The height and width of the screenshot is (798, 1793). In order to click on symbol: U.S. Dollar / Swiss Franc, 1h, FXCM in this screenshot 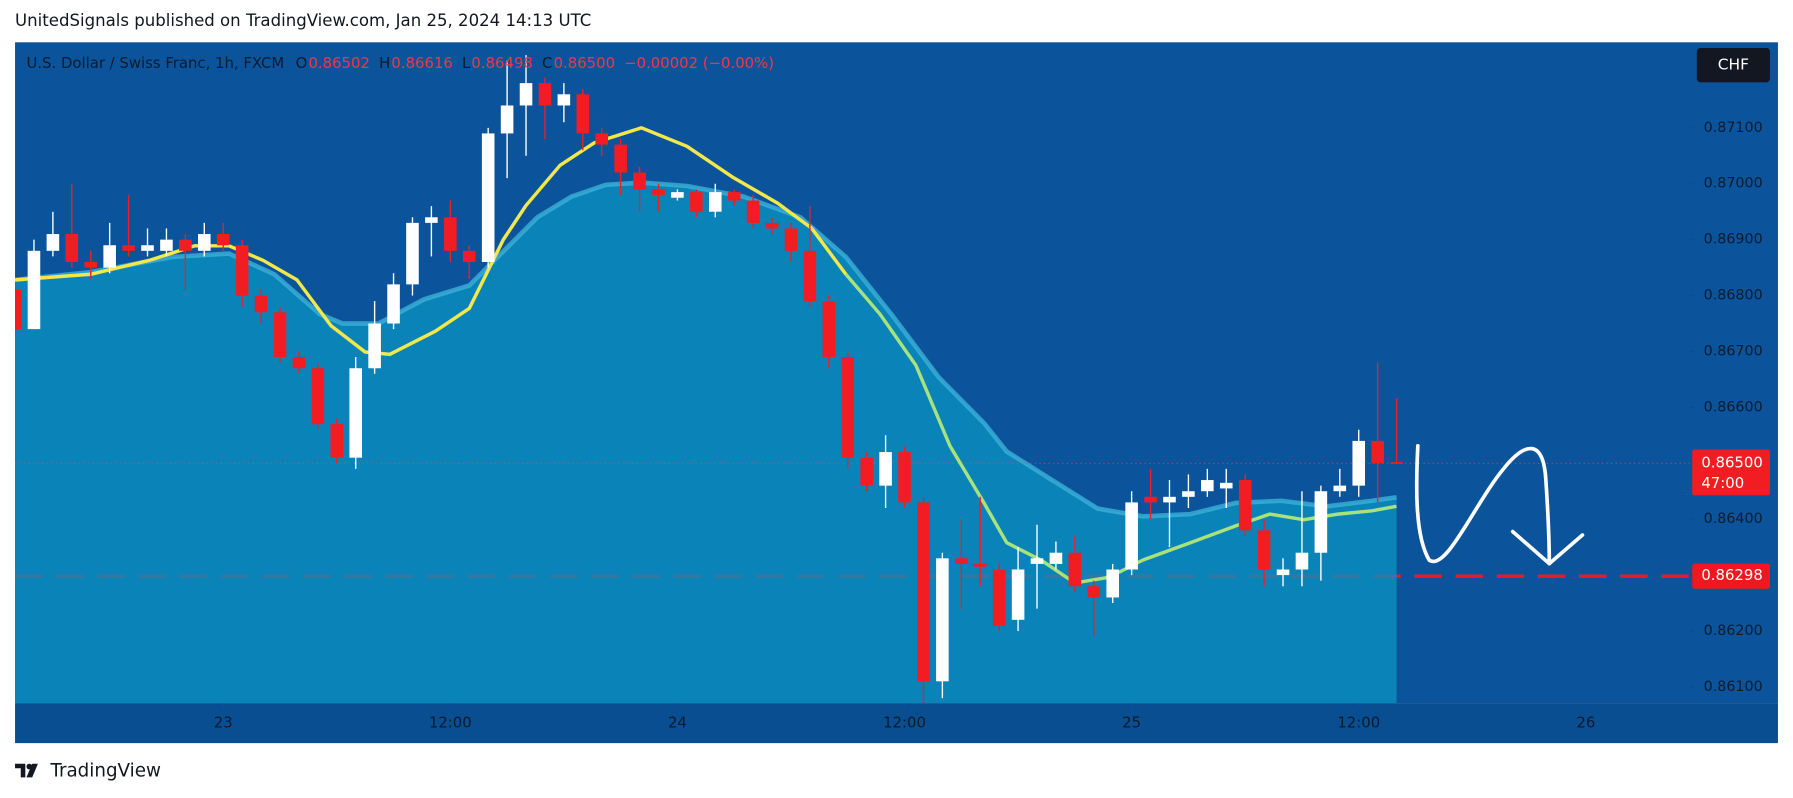, I will do `click(155, 63)`.